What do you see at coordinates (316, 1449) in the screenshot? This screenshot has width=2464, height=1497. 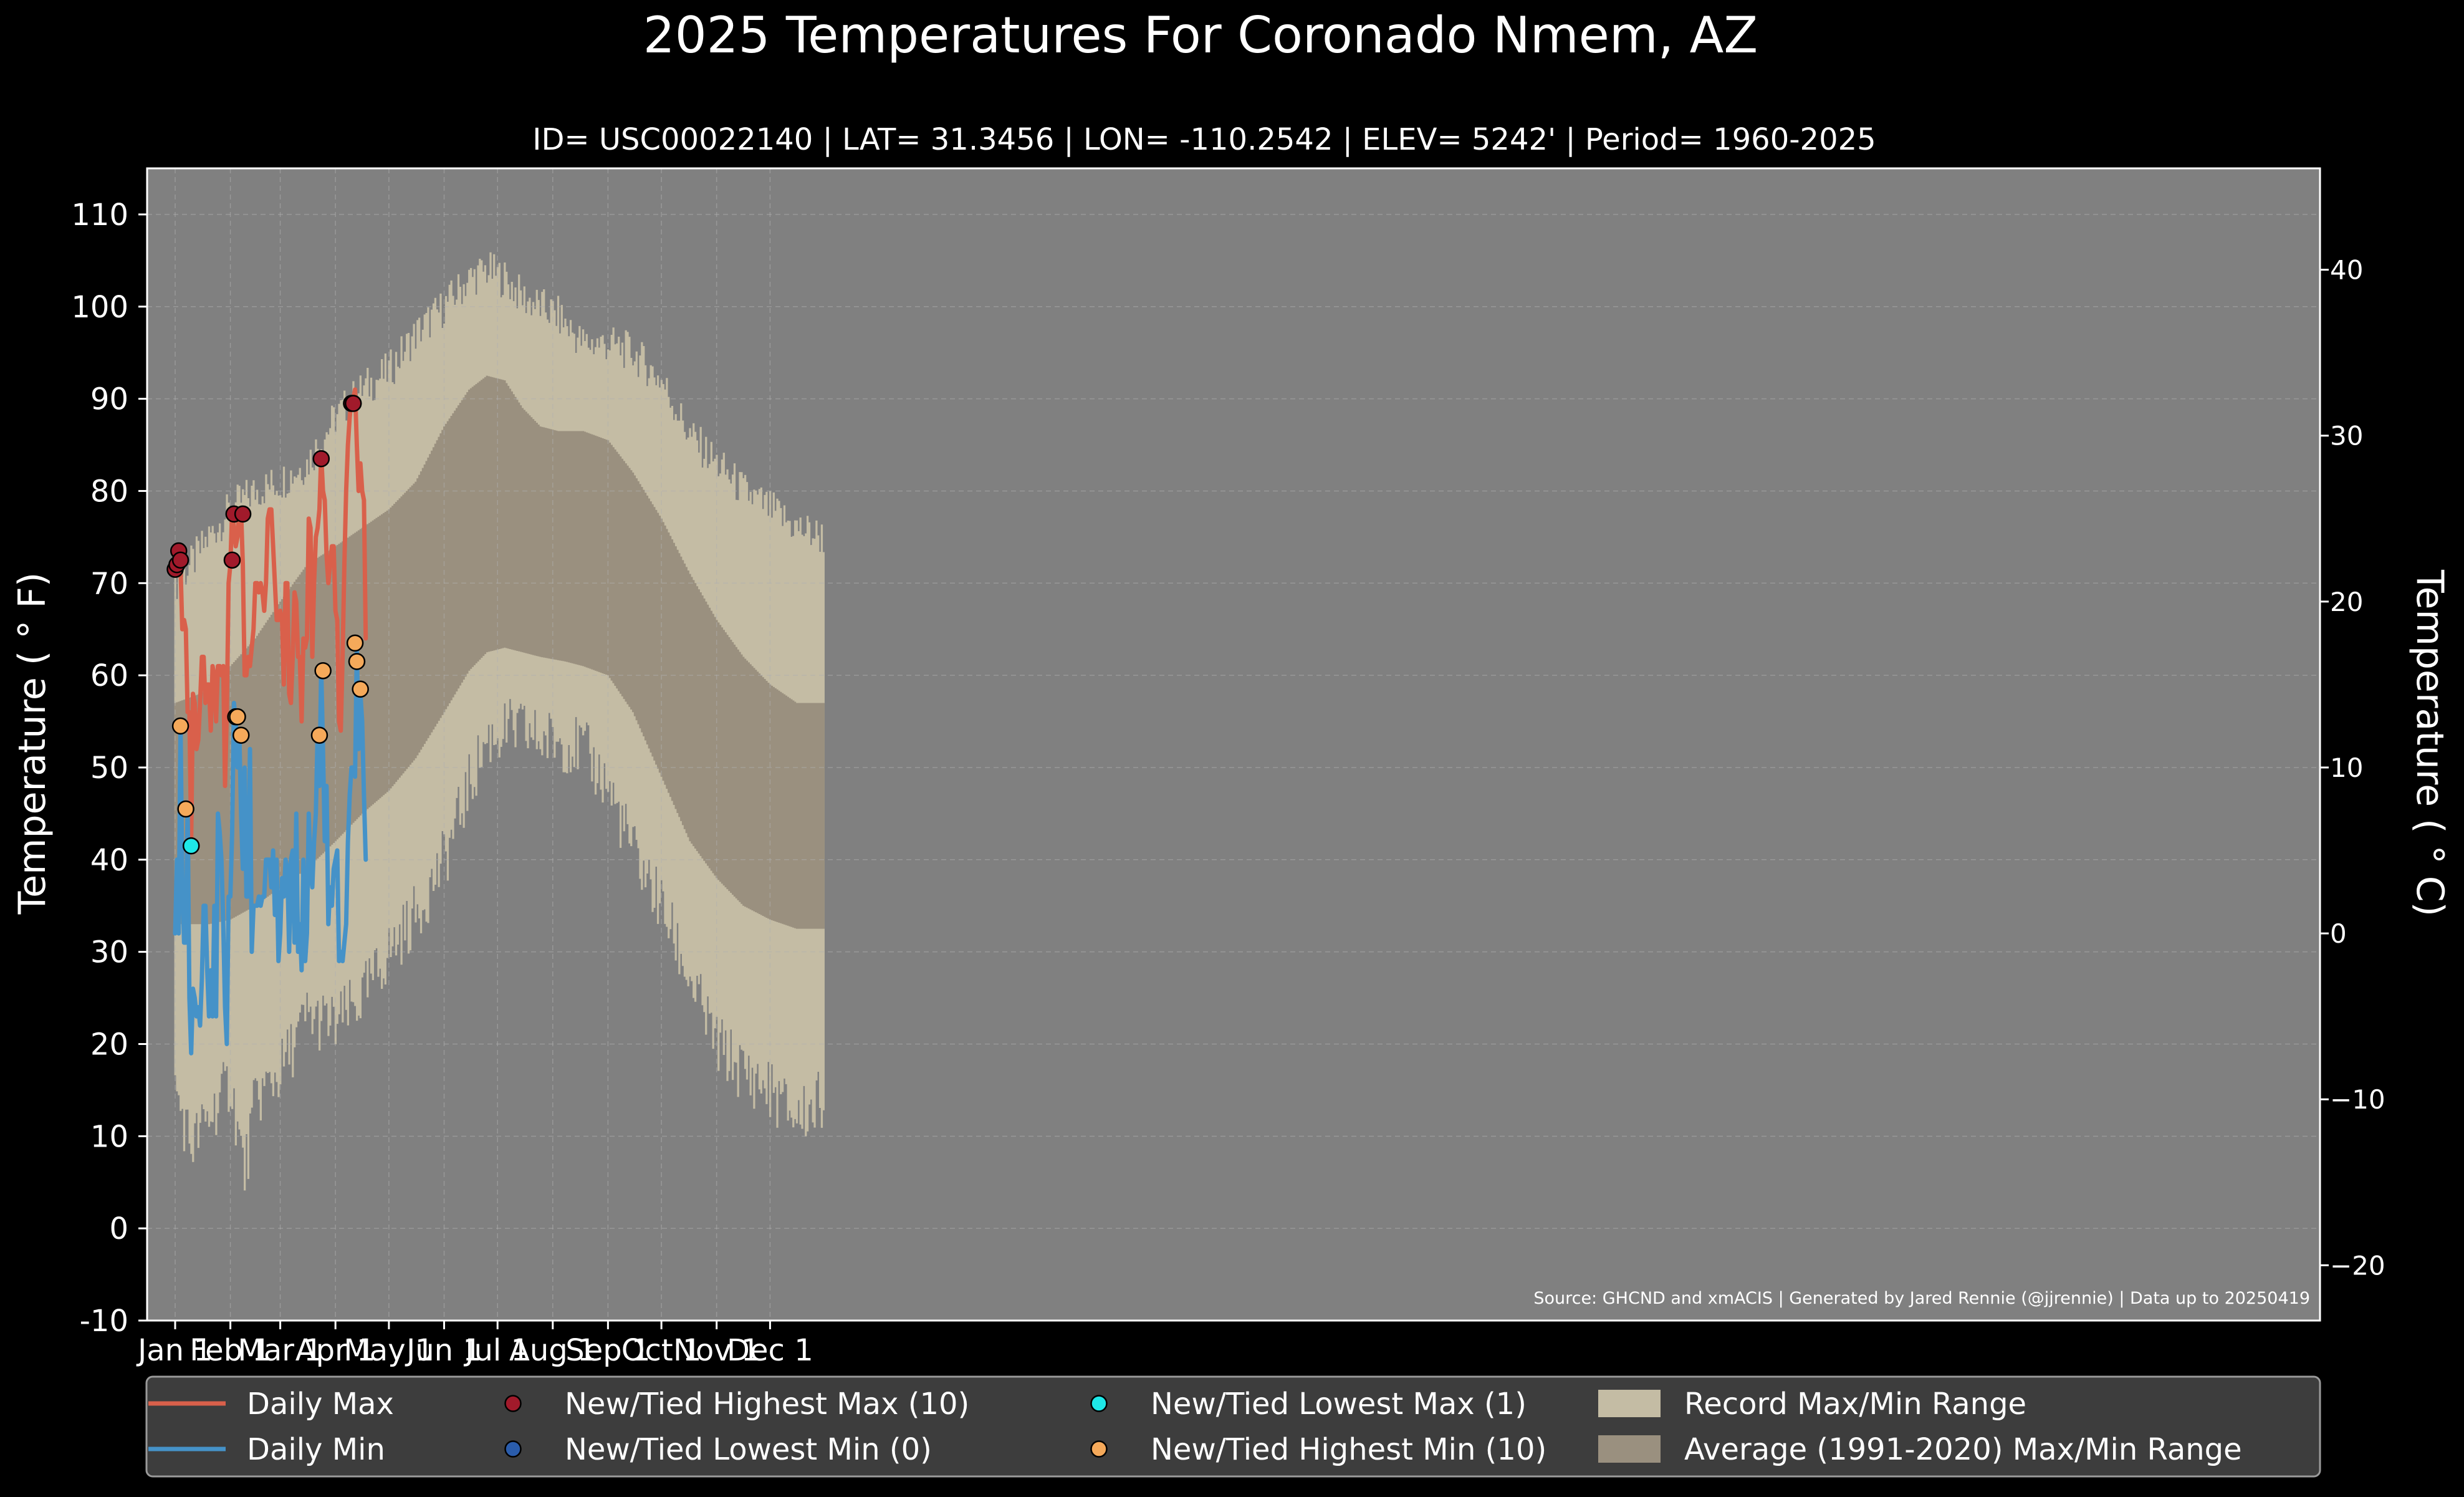 I see `legend-label: Daily Min` at bounding box center [316, 1449].